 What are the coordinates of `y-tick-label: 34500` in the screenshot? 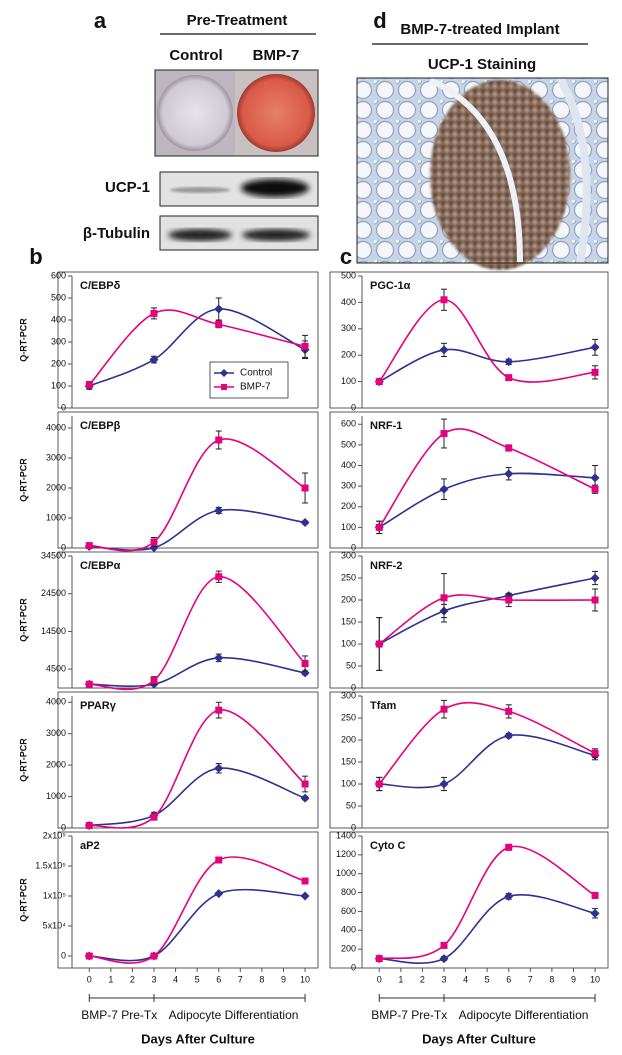 It's located at (53, 555).